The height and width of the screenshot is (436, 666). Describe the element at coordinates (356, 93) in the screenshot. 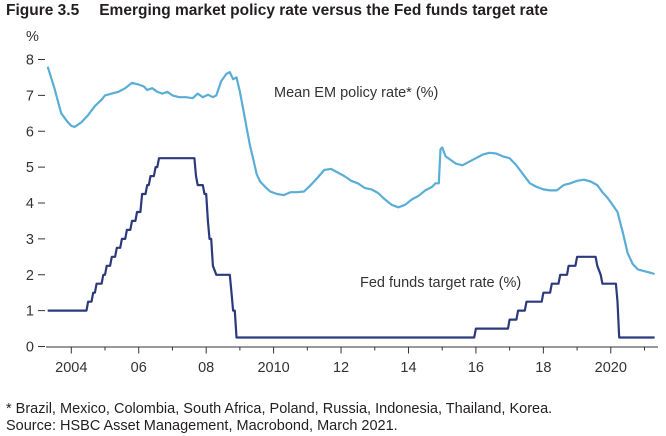

I see `label-em-policy-rate: Mean EM policy rate* (%)` at that location.